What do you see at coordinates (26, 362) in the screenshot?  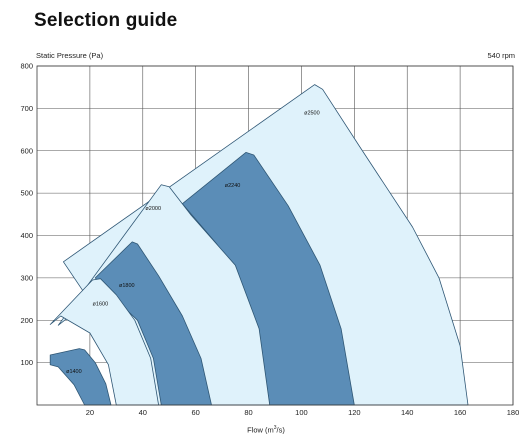 I see `y-tick-label-100: 100` at bounding box center [26, 362].